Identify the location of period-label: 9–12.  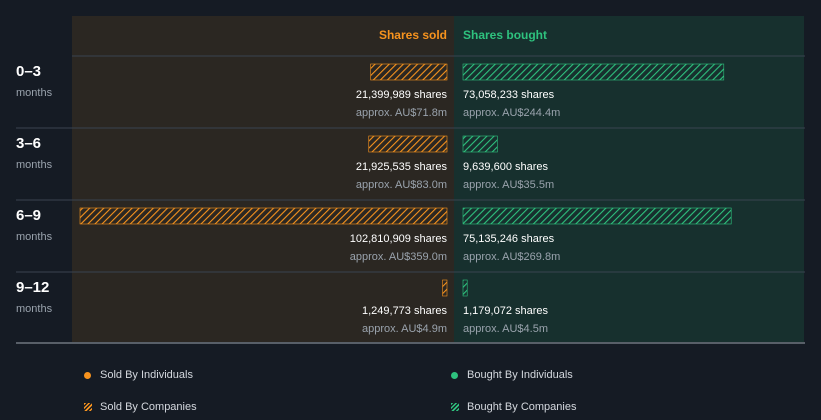
(32, 287).